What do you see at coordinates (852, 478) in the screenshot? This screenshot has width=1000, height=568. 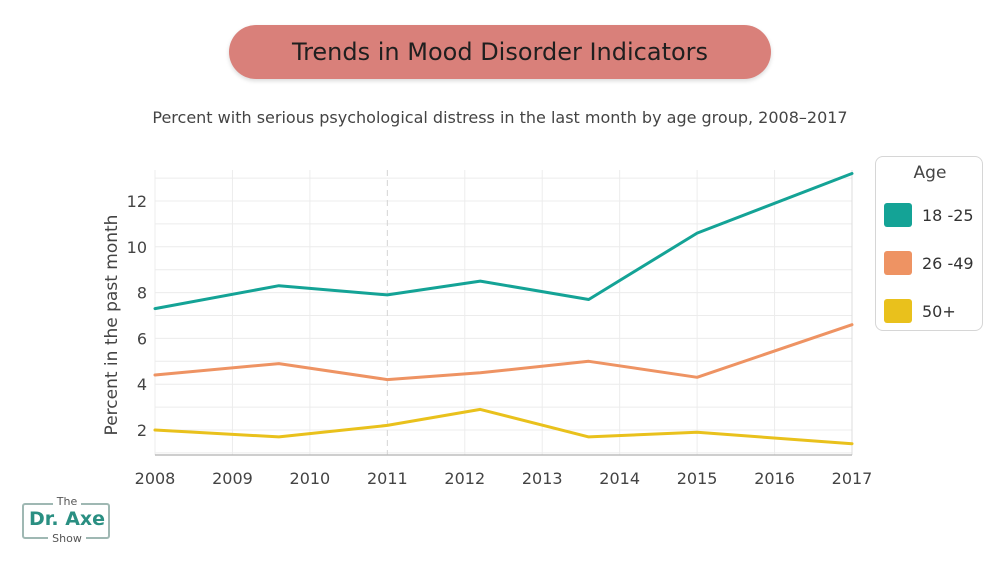 I see `x-tick-label: 2017` at bounding box center [852, 478].